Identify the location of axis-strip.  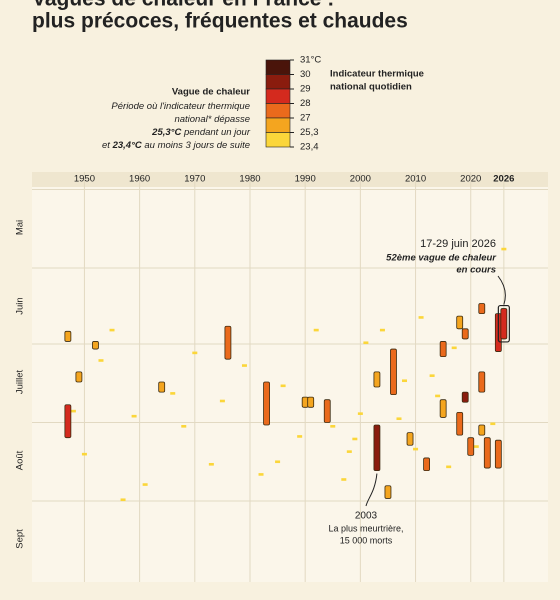
(290, 179).